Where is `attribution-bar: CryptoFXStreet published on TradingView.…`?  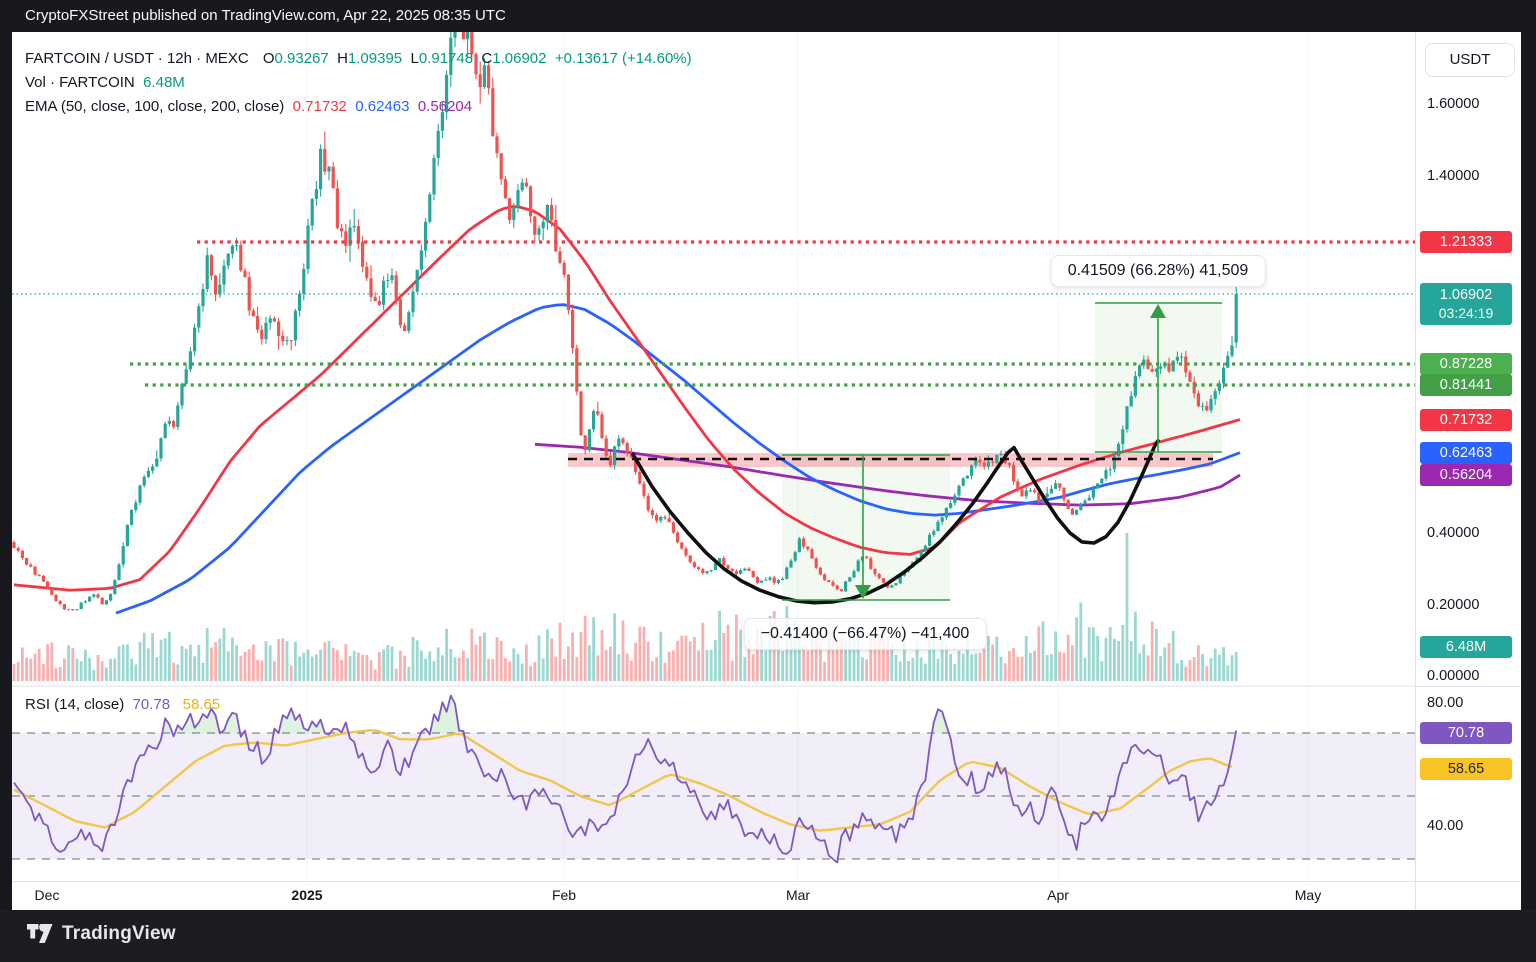 attribution-bar: CryptoFXStreet published on TradingView.… is located at coordinates (768, 16).